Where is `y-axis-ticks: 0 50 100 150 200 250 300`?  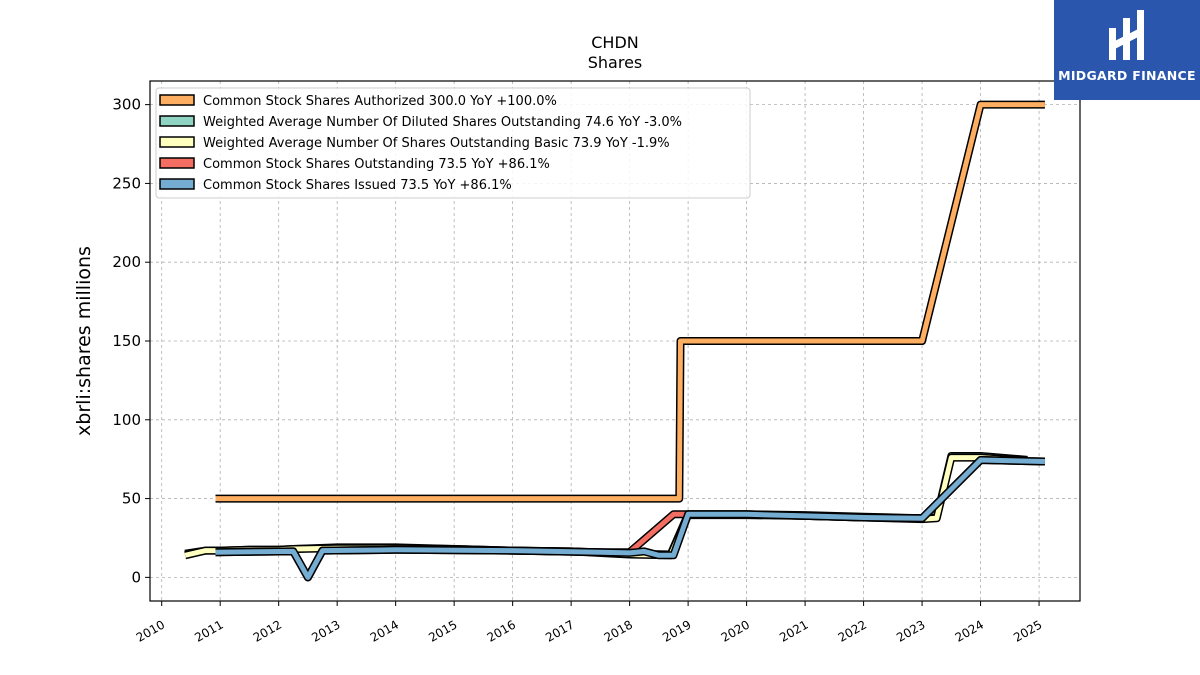 y-axis-ticks: 0 50 100 150 200 250 300 is located at coordinates (131, 341).